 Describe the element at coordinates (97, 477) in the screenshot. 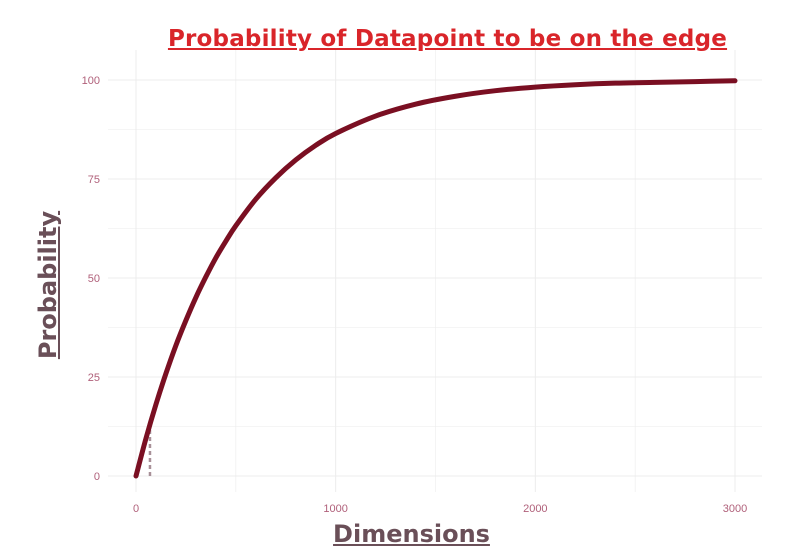

I see `y-tick-label: 0` at that location.